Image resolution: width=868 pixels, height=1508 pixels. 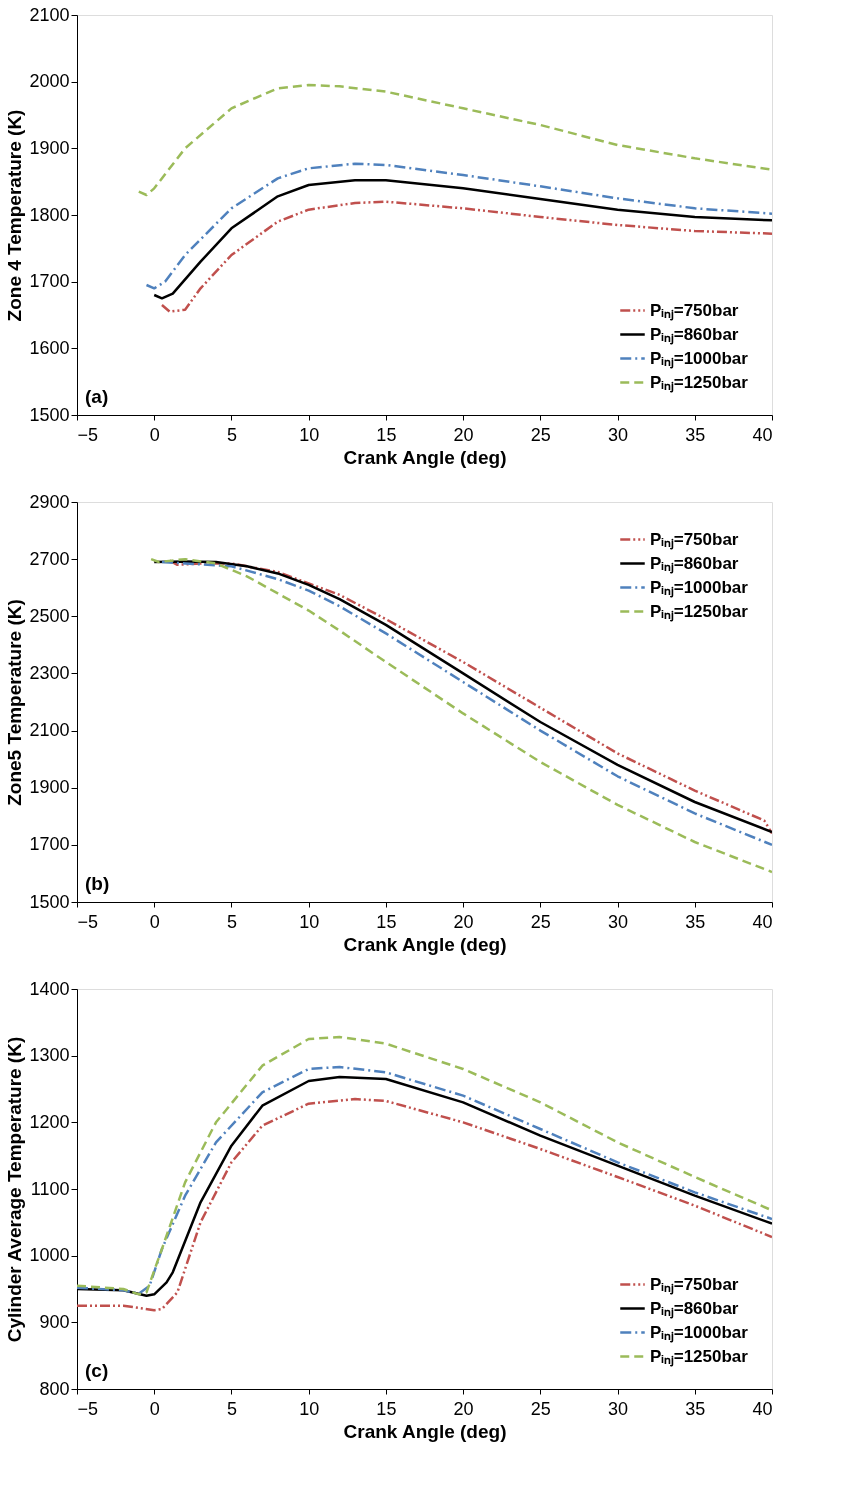 I want to click on y-axis-title: Zone 4 Temperature (K), so click(x=15, y=215).